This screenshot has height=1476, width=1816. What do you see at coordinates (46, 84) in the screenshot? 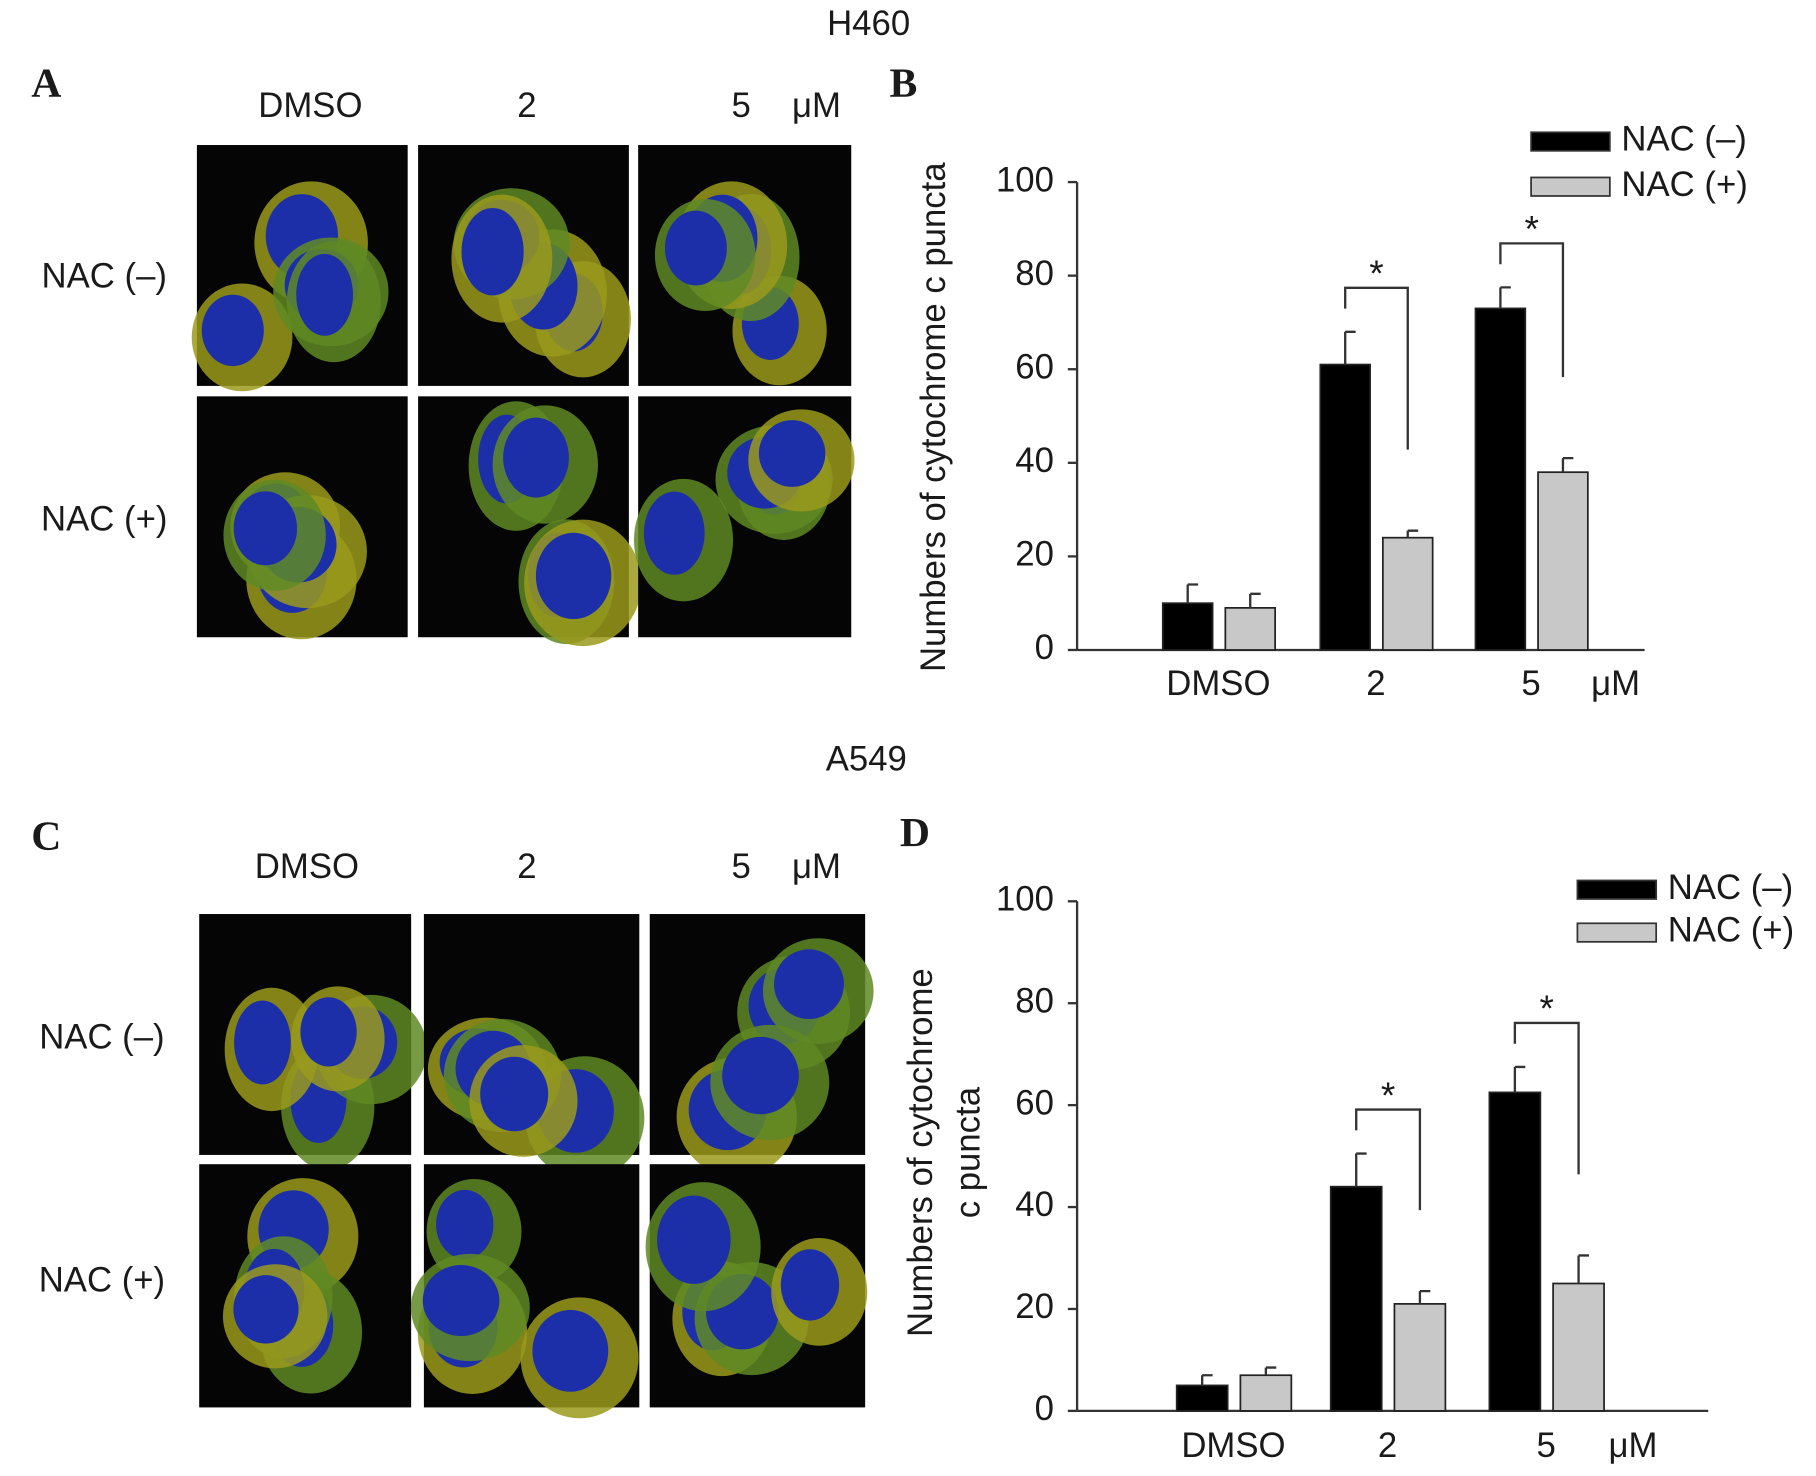
I see `panel-letter: A` at bounding box center [46, 84].